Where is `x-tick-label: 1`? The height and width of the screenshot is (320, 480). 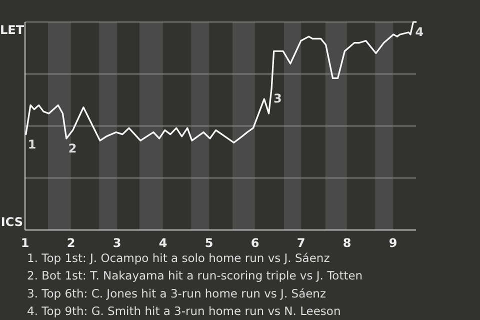
x-tick-label: 1 is located at coordinates (25, 243).